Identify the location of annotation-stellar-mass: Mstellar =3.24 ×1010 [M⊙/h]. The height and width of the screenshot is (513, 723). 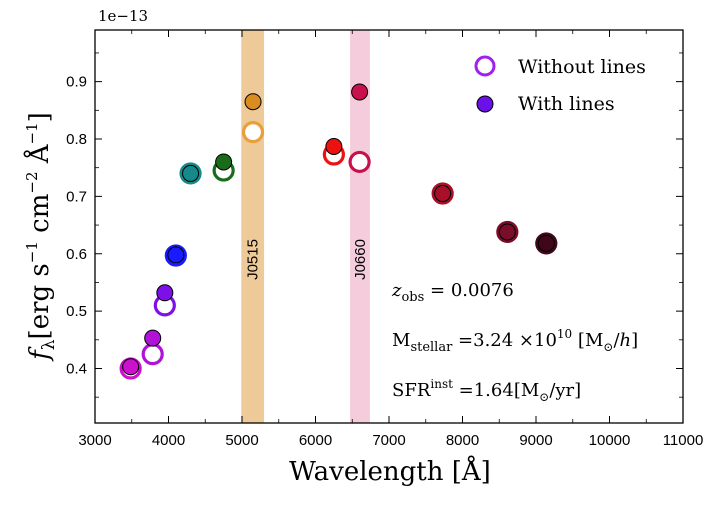
(515, 341).